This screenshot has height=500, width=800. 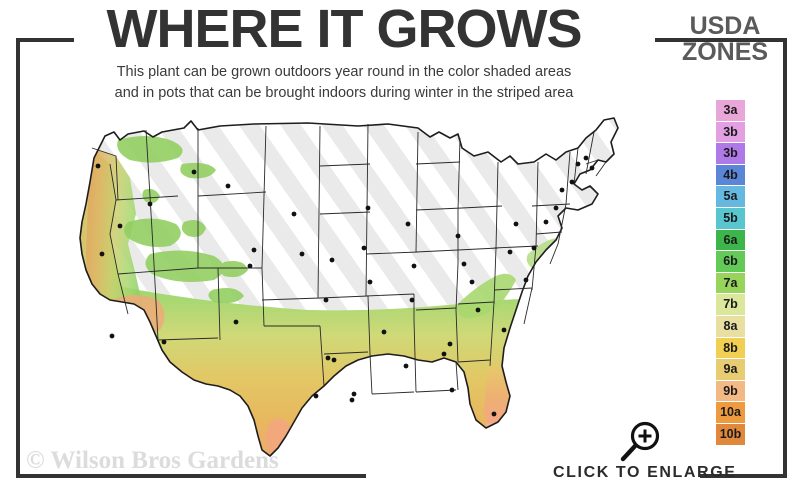 I want to click on frame-bottom-left-border, so click(x=191, y=476).